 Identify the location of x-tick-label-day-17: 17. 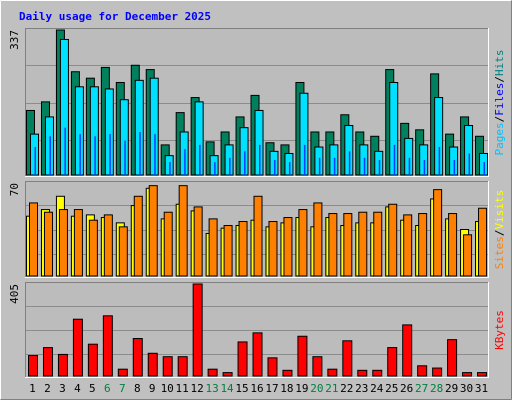
(271, 388).